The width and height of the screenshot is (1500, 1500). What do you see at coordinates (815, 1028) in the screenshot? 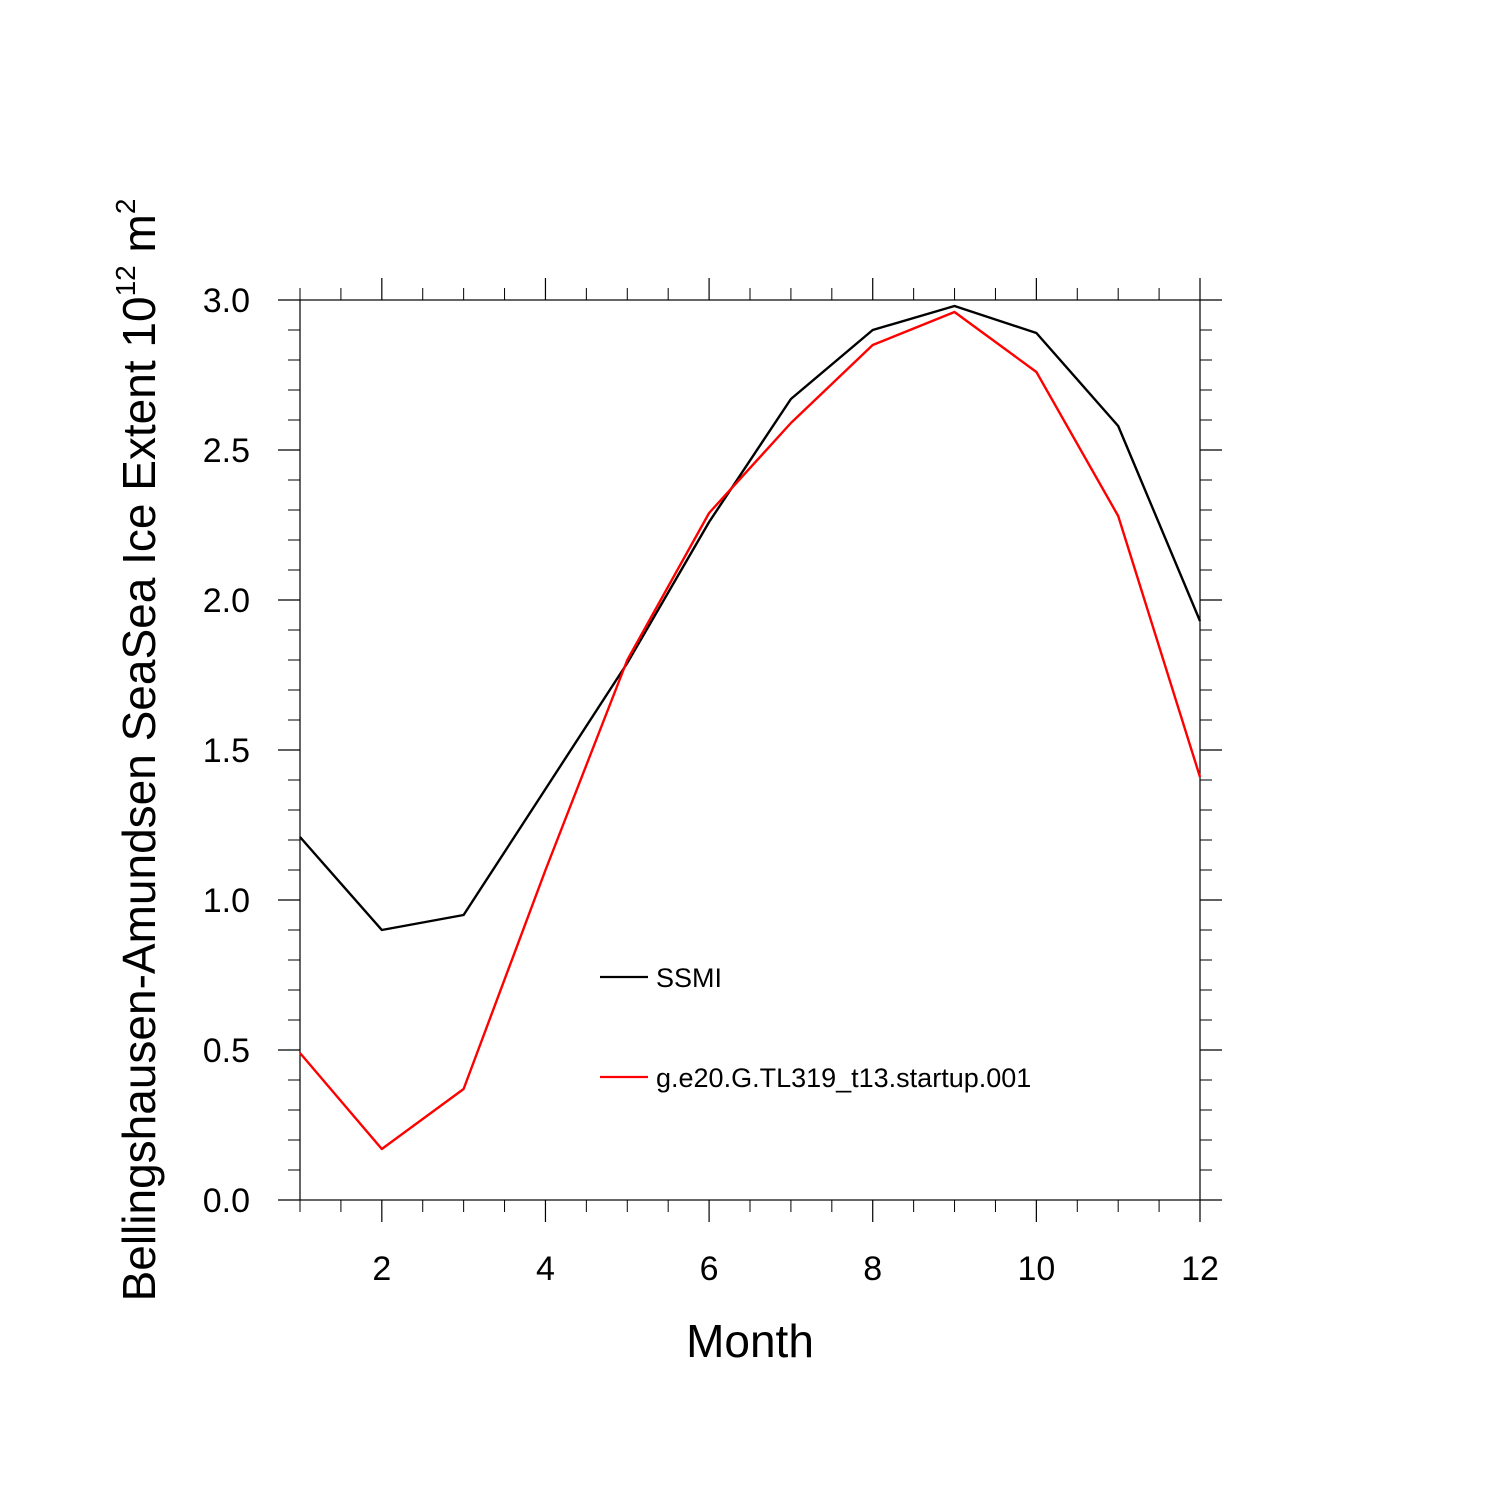
I see `legend: SSMI g.e20.G.TL319_t13.startup.001` at bounding box center [815, 1028].